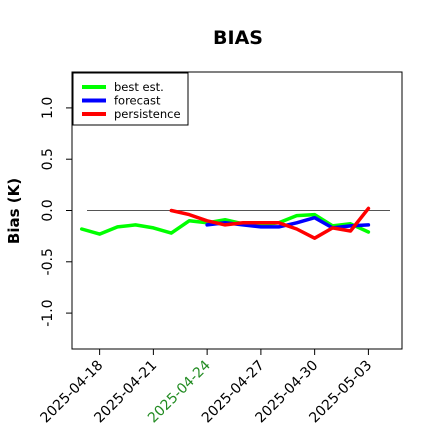 This screenshot has width=440, height=444. I want to click on y-tick-label-2: 0.0, so click(48, 210).